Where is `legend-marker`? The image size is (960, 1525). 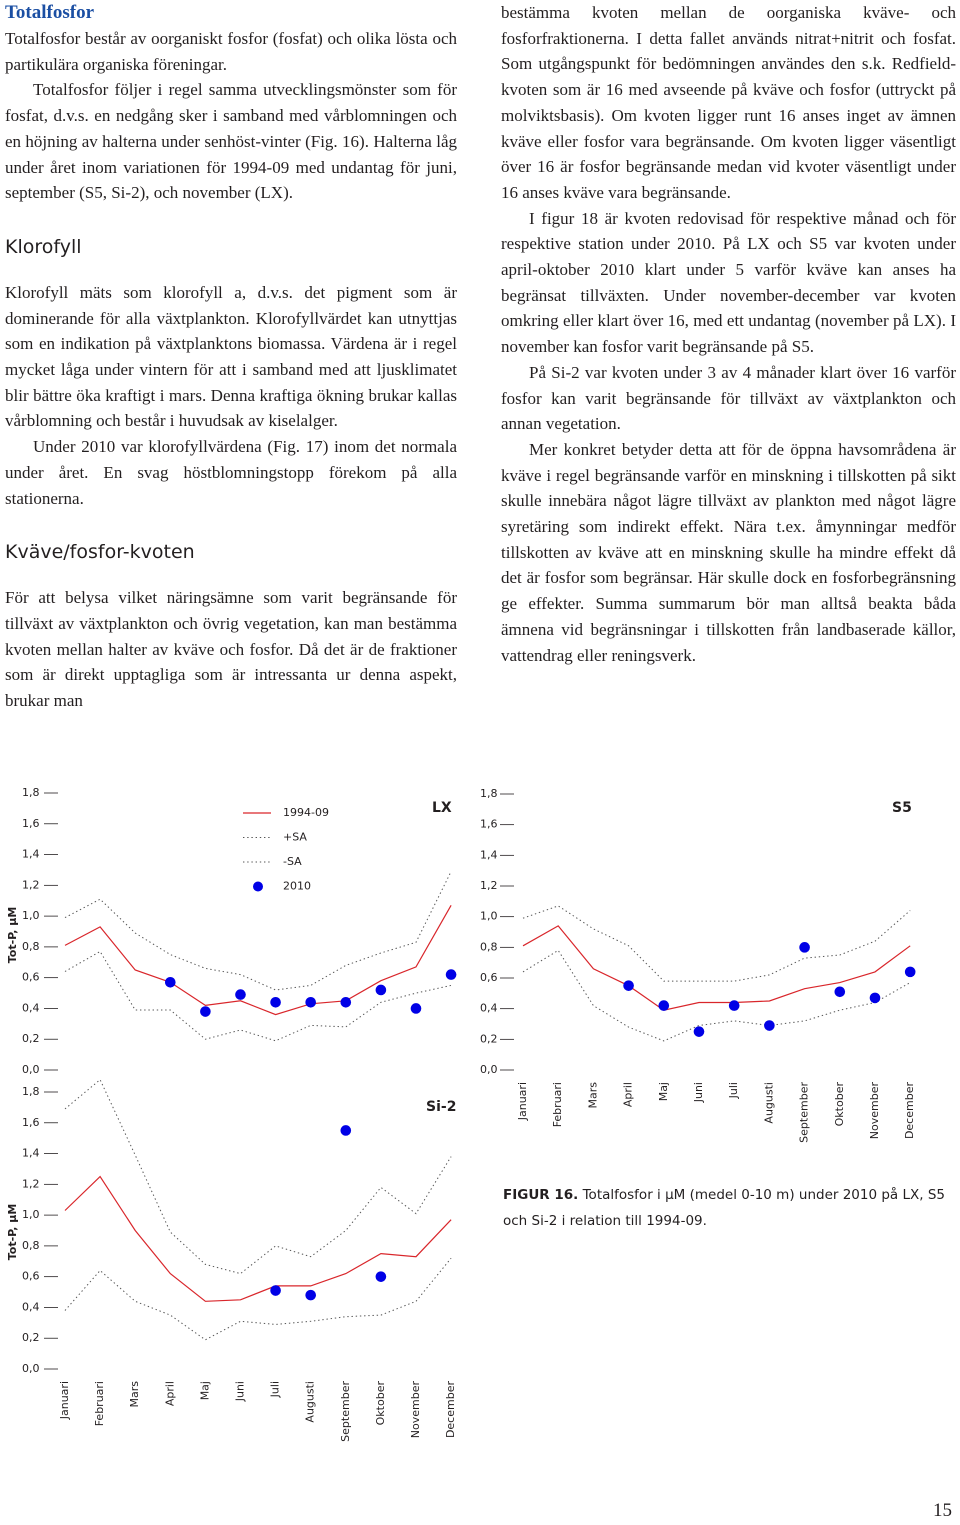 legend-marker is located at coordinates (258, 886).